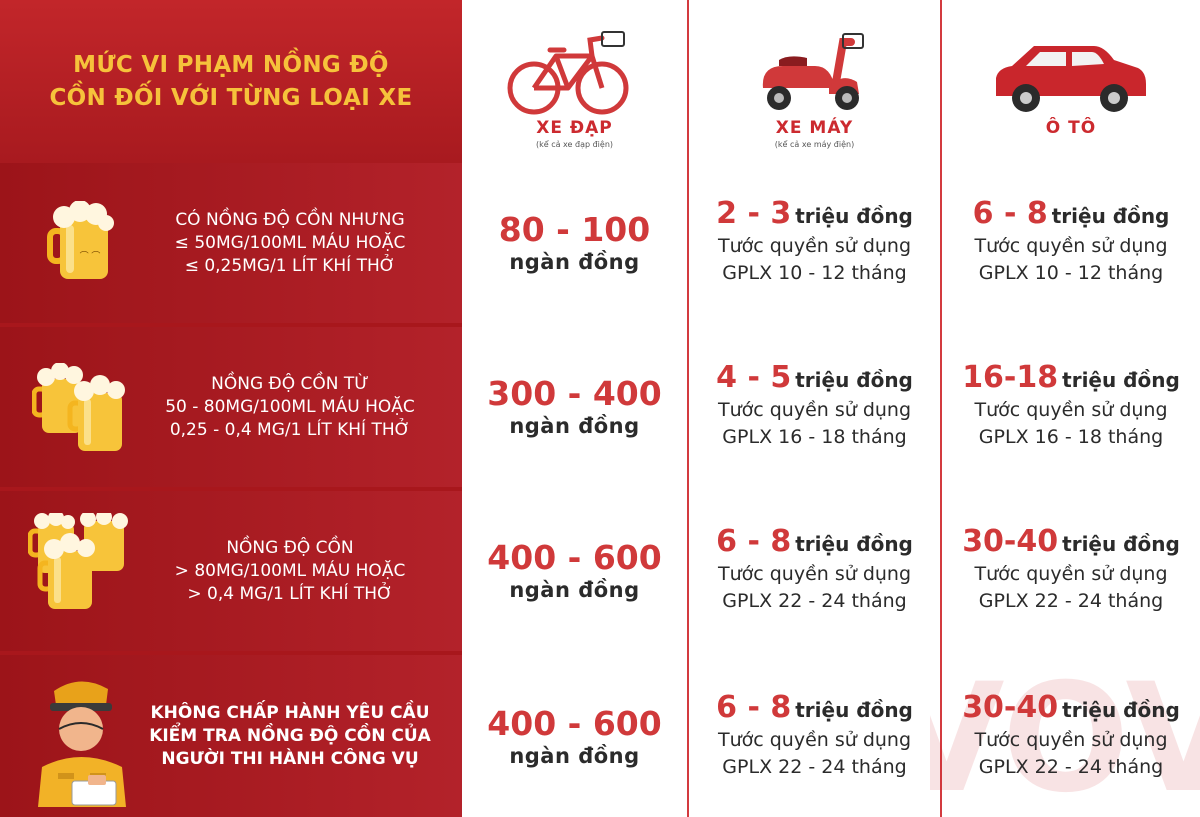  Describe the element at coordinates (814, 144) in the screenshot. I see `vehicle-note: (kể cả xe máy điện)` at that location.